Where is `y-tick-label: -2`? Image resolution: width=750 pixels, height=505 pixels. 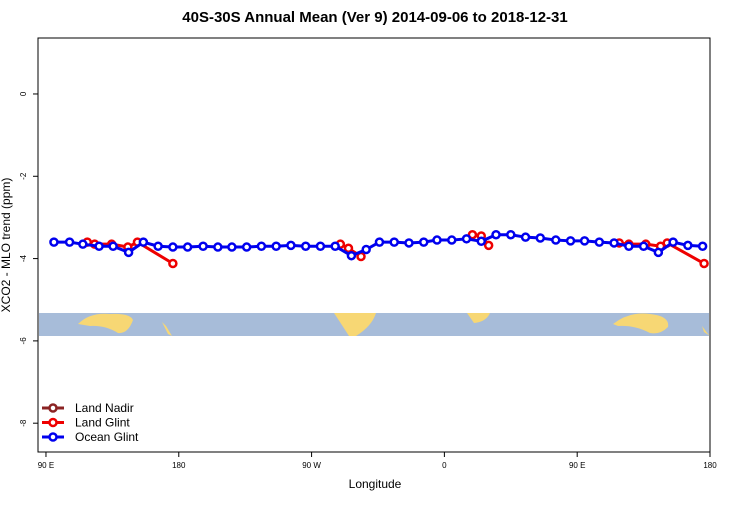 y-tick-label: -2 is located at coordinates (23, 176).